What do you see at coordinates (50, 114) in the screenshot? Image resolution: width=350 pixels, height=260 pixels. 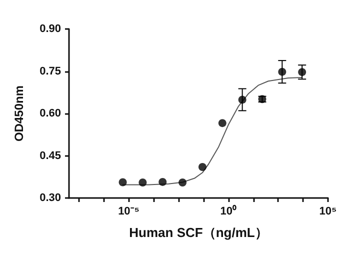 I see `y-tick-label: 0.60` at bounding box center [50, 114].